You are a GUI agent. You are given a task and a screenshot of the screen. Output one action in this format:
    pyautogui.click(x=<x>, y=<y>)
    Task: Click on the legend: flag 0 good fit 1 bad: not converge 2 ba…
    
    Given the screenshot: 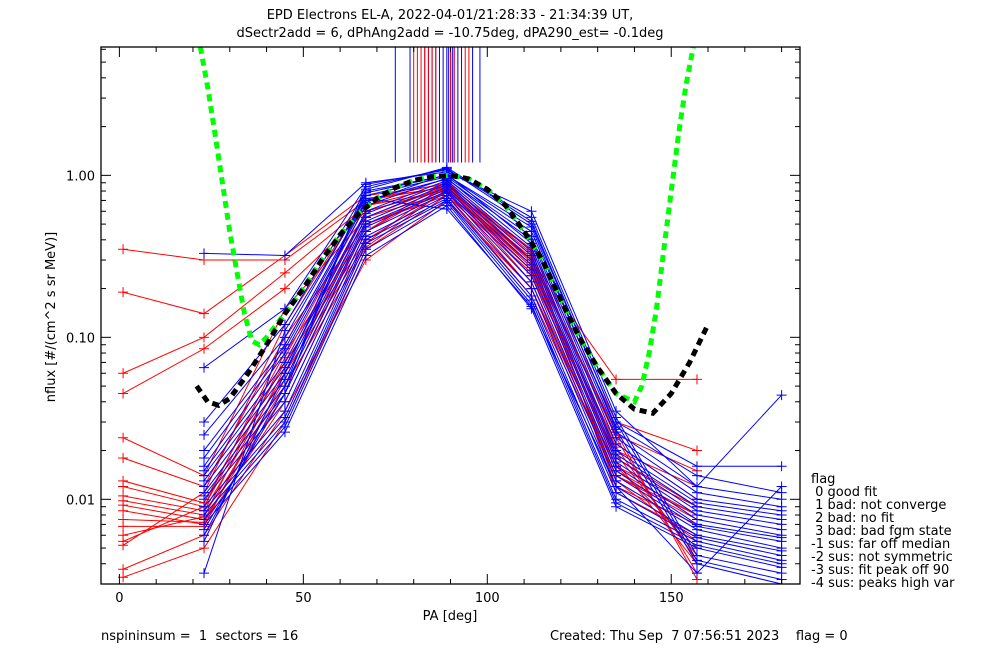 What is the action you would take?
    pyautogui.click(x=883, y=531)
    